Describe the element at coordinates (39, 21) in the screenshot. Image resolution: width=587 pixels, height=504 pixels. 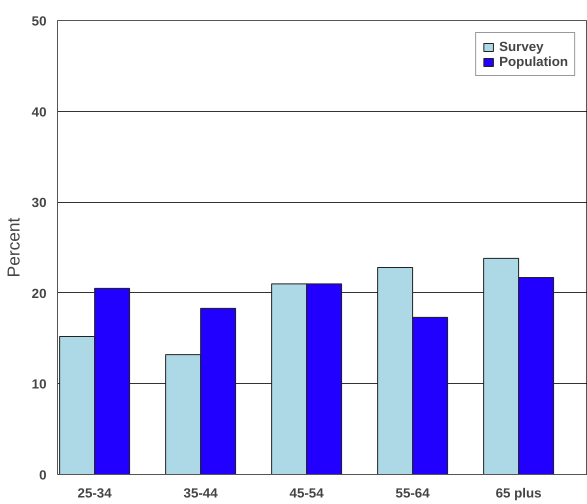
I see `y-tick-label: 50` at that location.